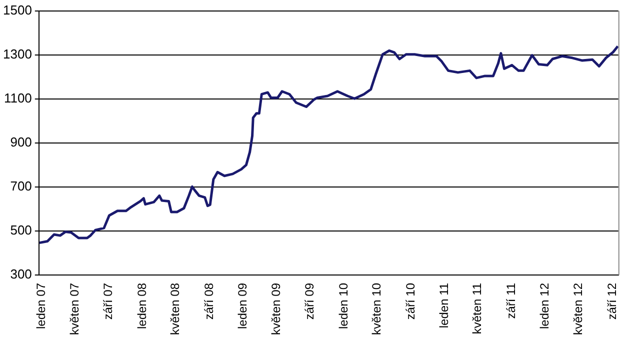 The width and height of the screenshot is (627, 338). I want to click on x-tick-label: květen 07, so click(74, 309).